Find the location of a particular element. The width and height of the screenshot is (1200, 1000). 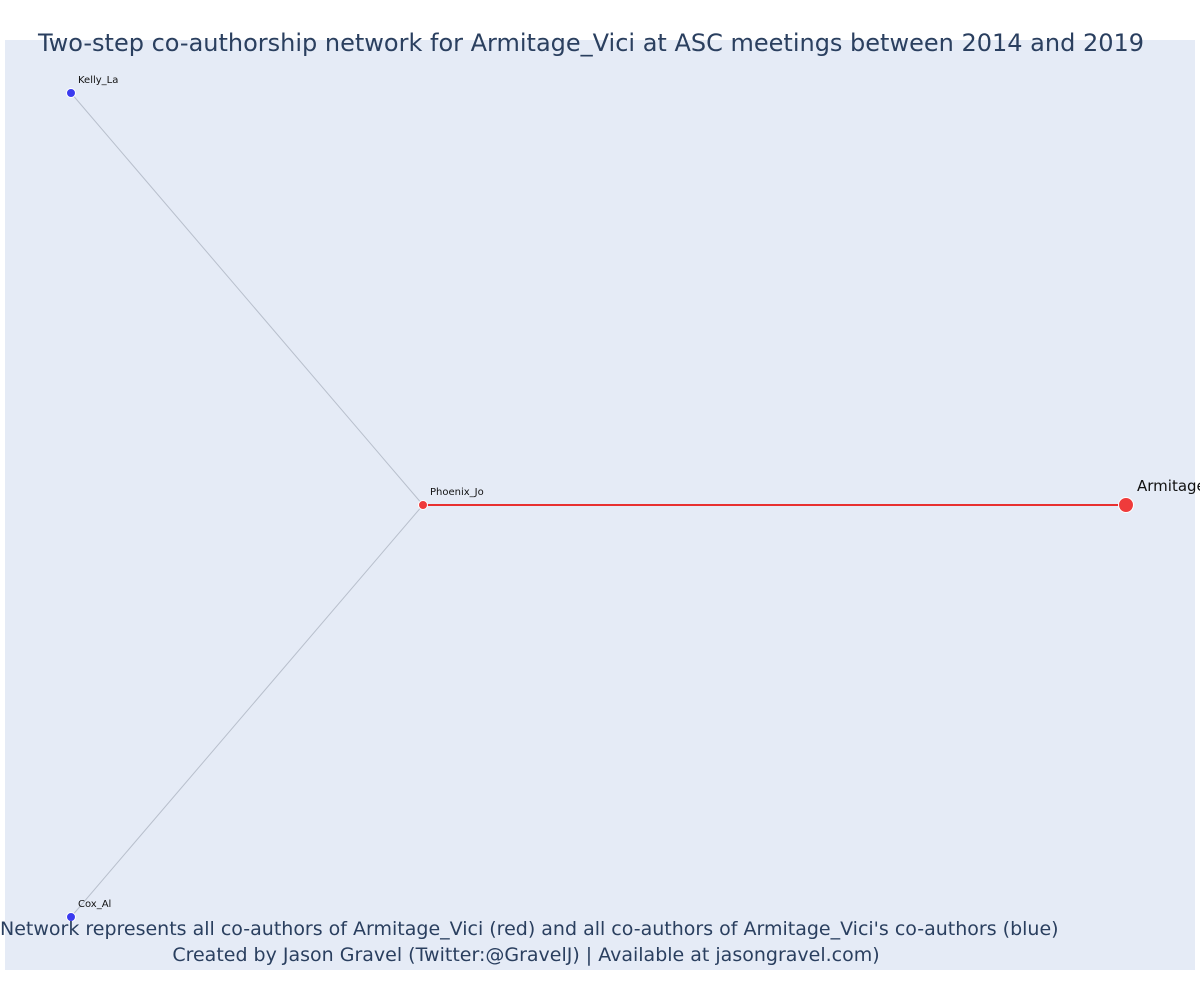

node-label-phoenix-jo: Phoenix_Jo is located at coordinates (457, 492).